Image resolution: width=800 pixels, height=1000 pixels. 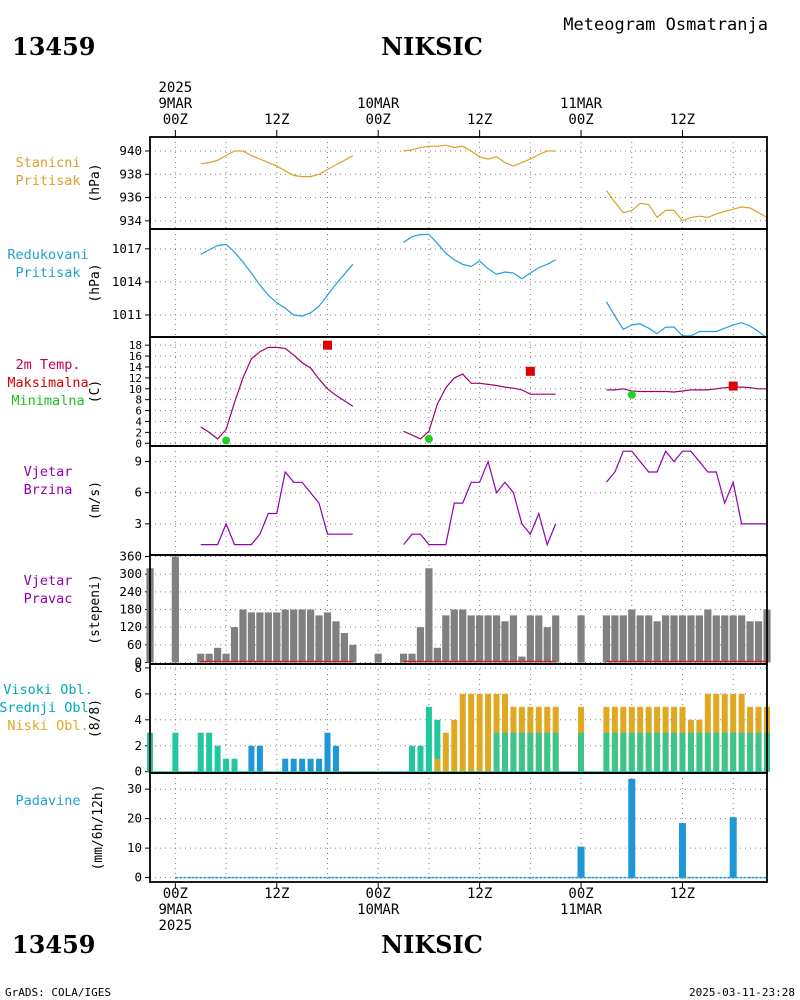 I want to click on y-axis-label: (8/8), so click(x=95, y=718).